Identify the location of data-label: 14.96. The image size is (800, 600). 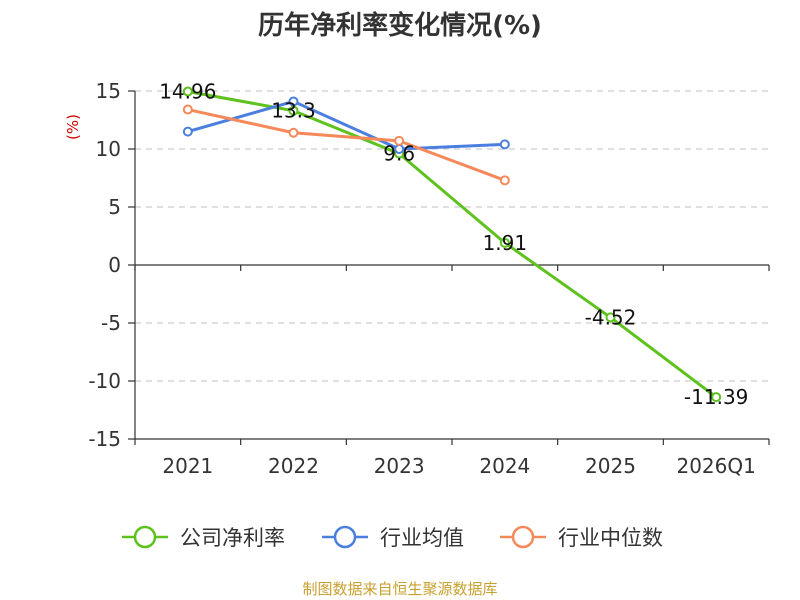
(187, 91).